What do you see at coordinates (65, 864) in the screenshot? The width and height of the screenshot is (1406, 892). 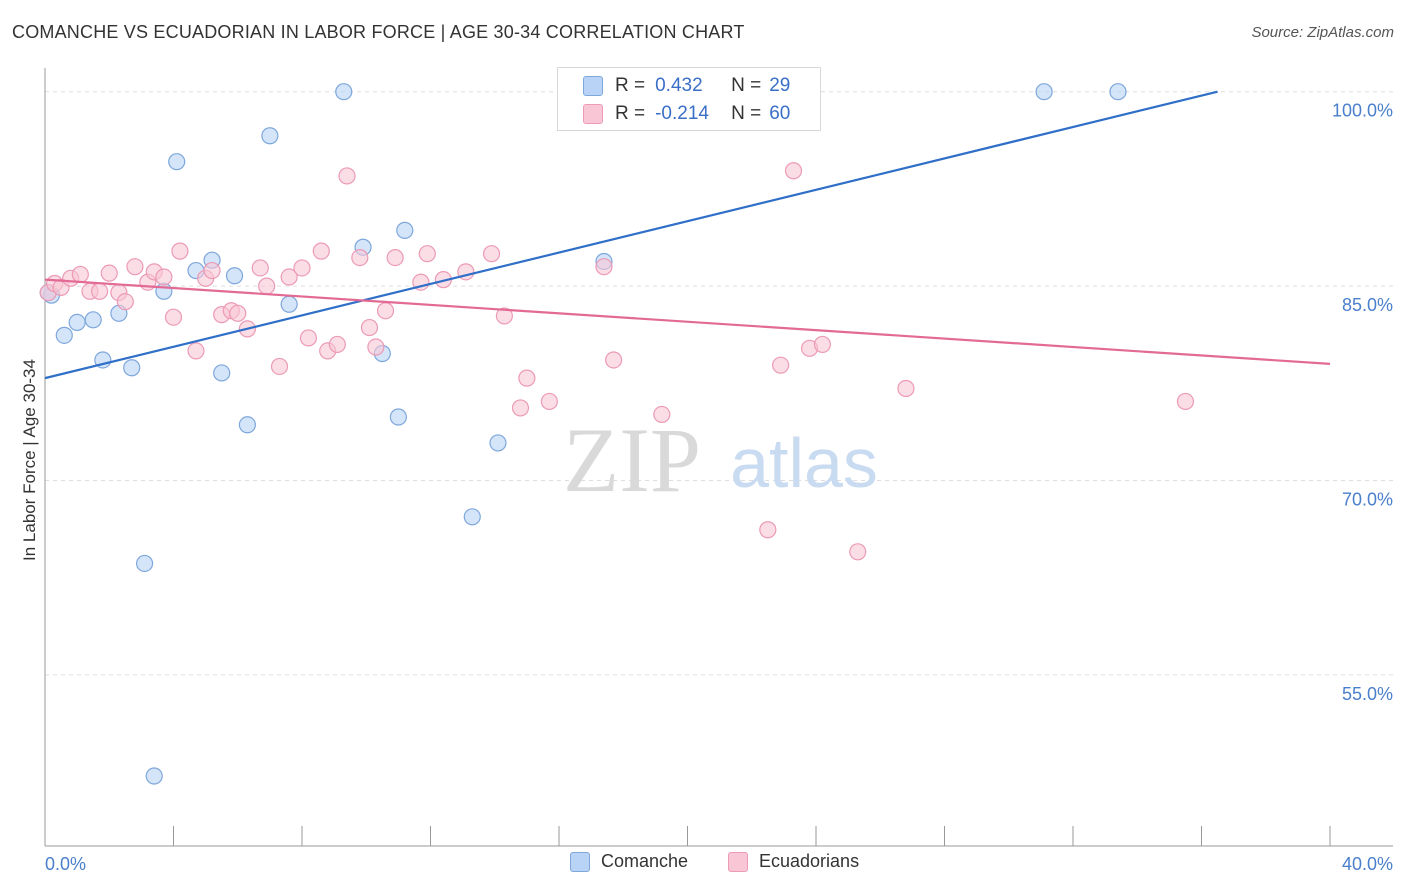 I see `x-tick-label: 0.0%` at bounding box center [65, 864].